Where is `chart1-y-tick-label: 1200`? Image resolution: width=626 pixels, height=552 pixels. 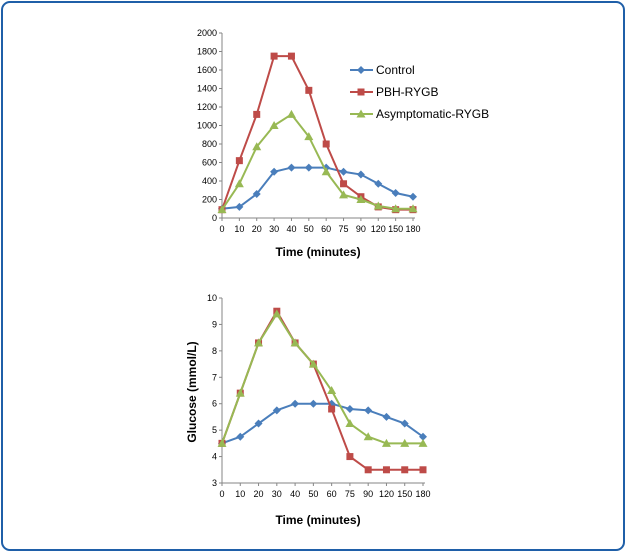
chart1-y-tick-label: 1200 is located at coordinates (207, 107).